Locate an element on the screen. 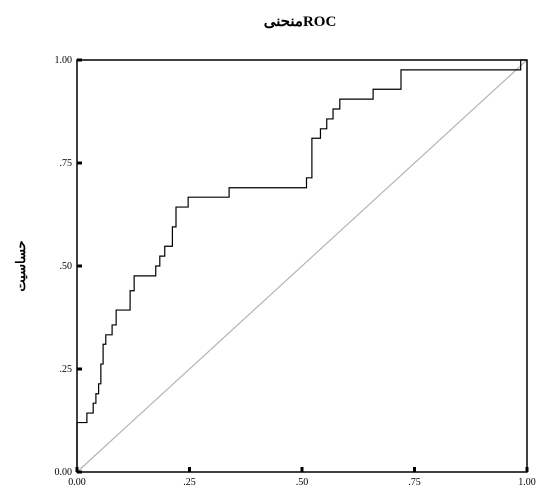  y-tick-label: .75 is located at coordinates (66, 163).